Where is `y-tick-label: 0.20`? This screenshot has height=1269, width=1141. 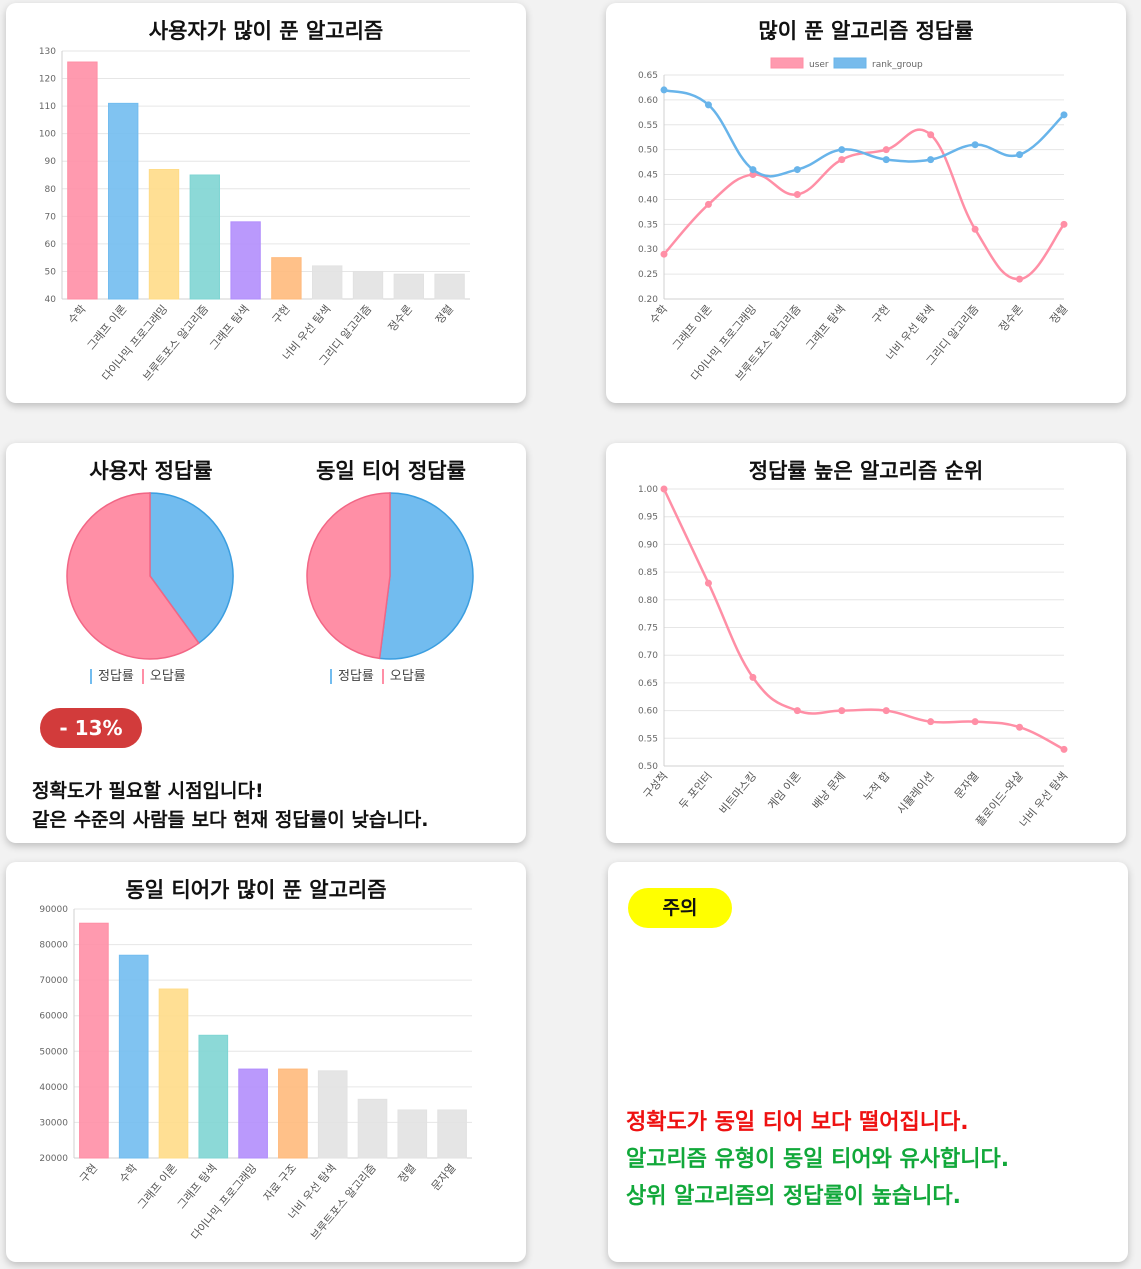 y-tick-label: 0.20 is located at coordinates (648, 300).